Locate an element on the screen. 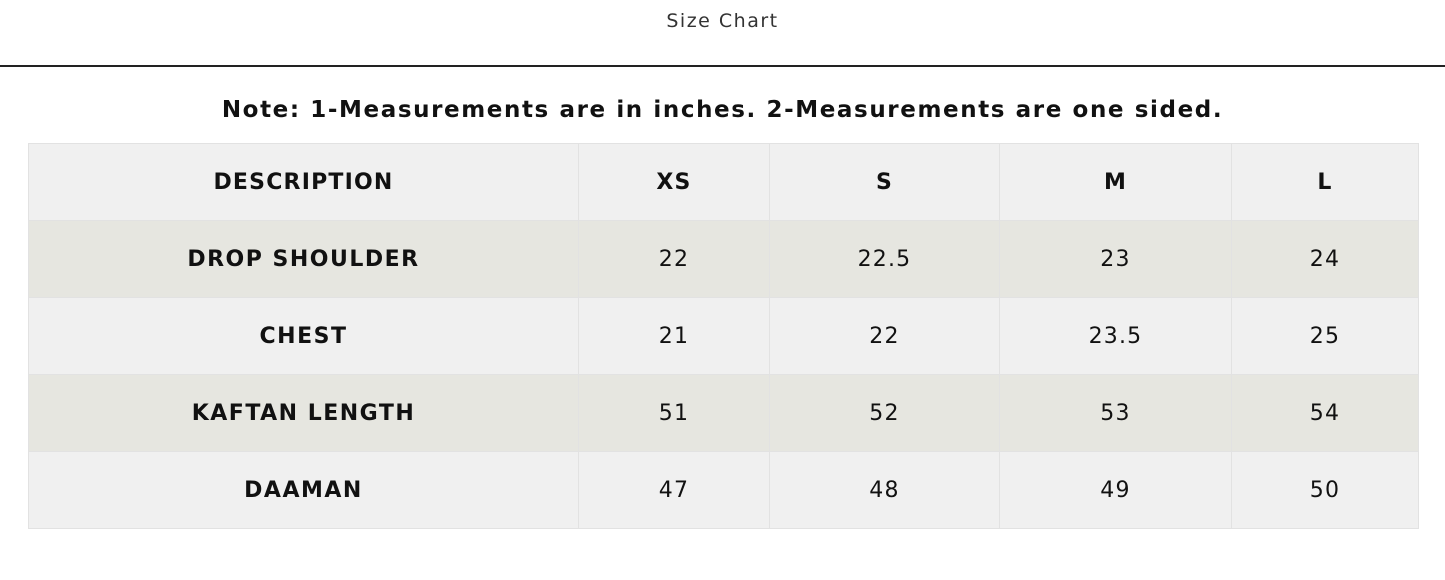  cell: 24 is located at coordinates (1325, 259).